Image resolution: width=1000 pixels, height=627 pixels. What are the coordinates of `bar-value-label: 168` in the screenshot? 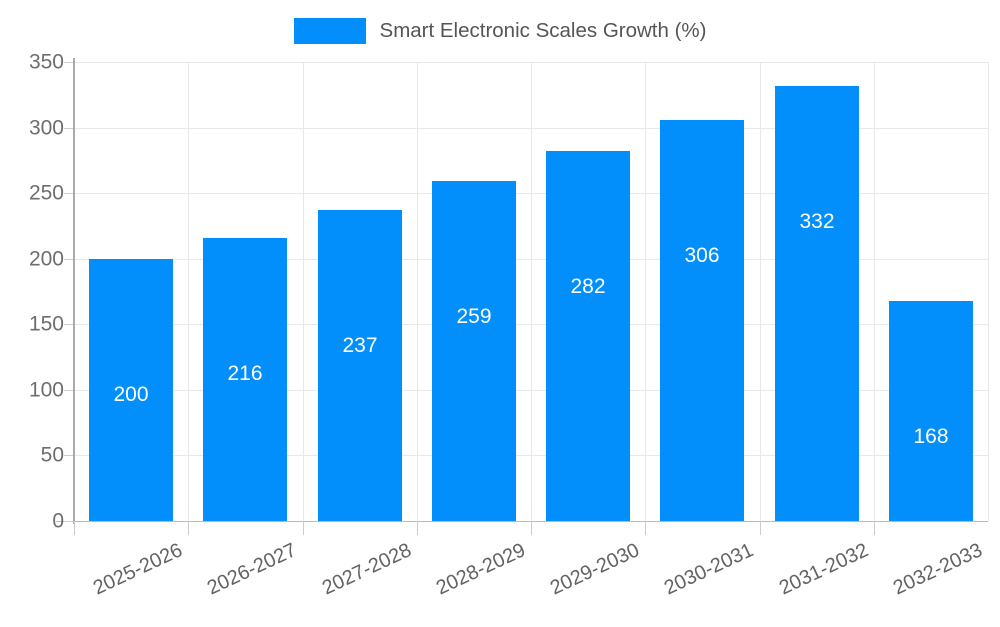 It's located at (931, 436).